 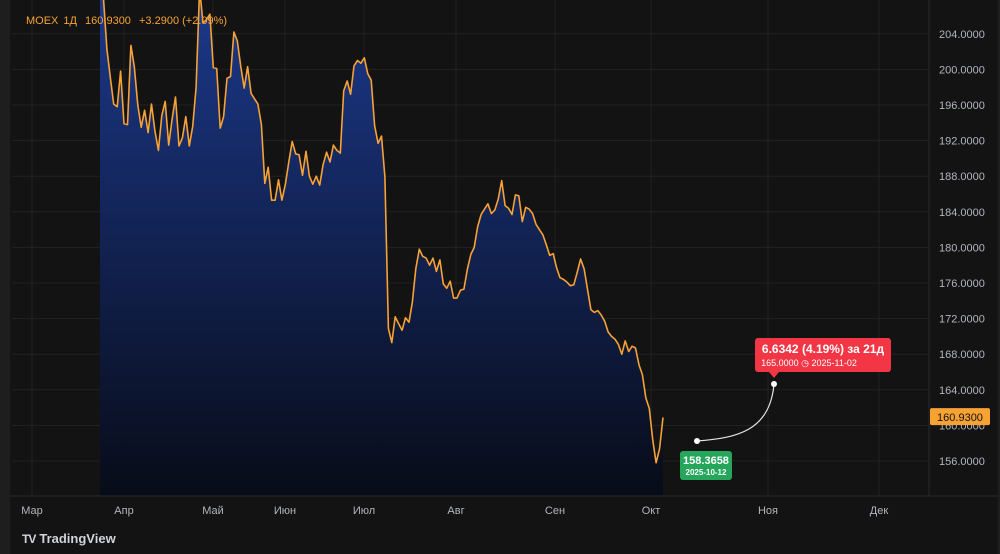 I want to click on y-tick-label: 164.0000, so click(x=962, y=391).